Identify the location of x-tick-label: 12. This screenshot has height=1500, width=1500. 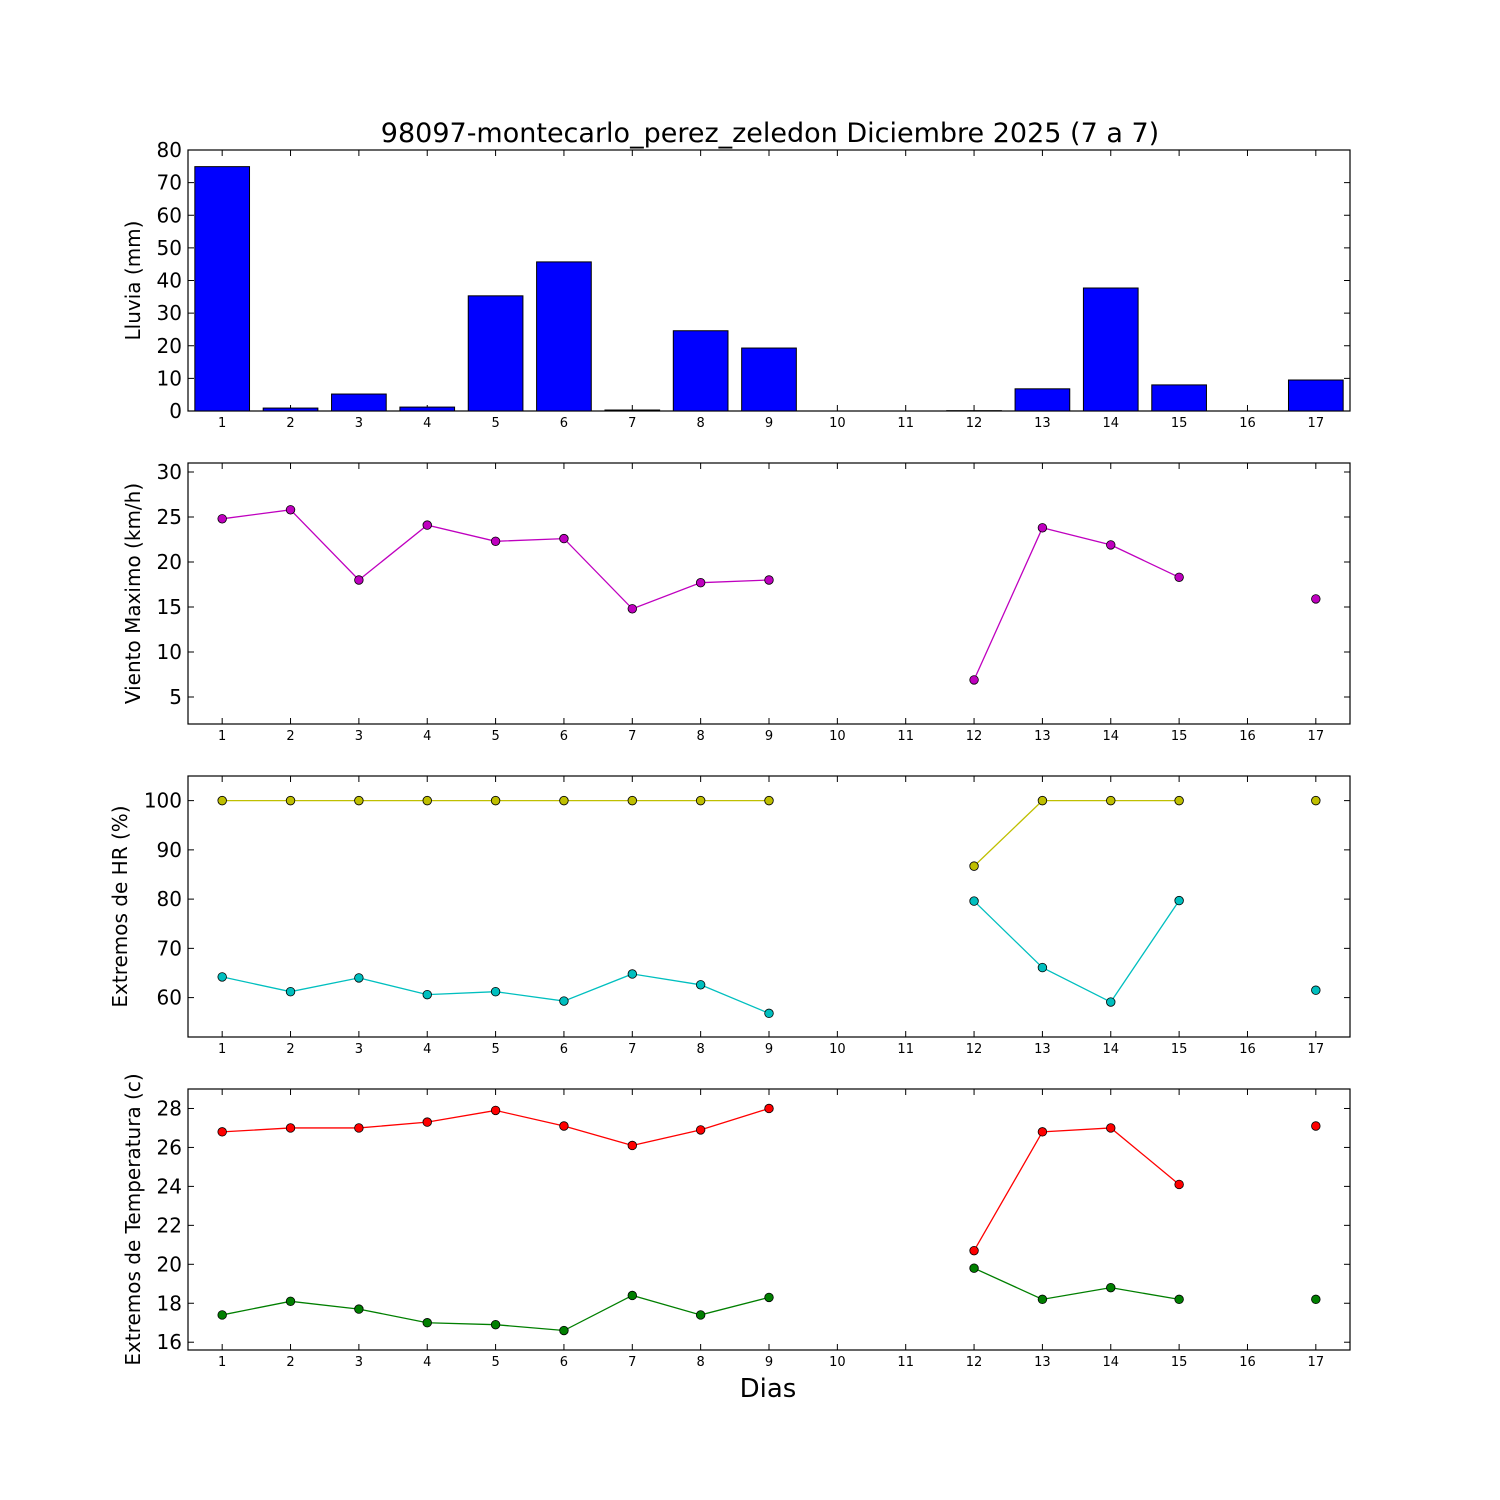
(974, 1049).